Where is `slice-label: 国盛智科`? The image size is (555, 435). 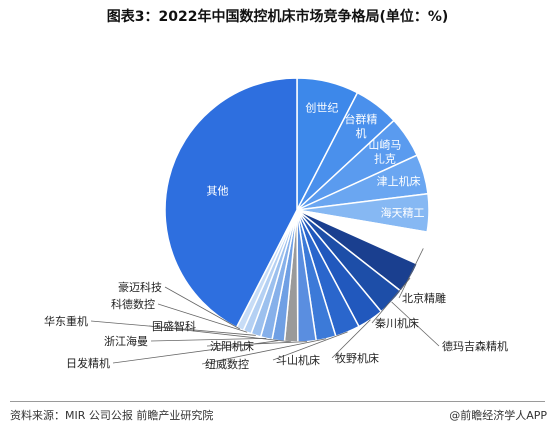
slice-label: 国盛智科 is located at coordinates (174, 326).